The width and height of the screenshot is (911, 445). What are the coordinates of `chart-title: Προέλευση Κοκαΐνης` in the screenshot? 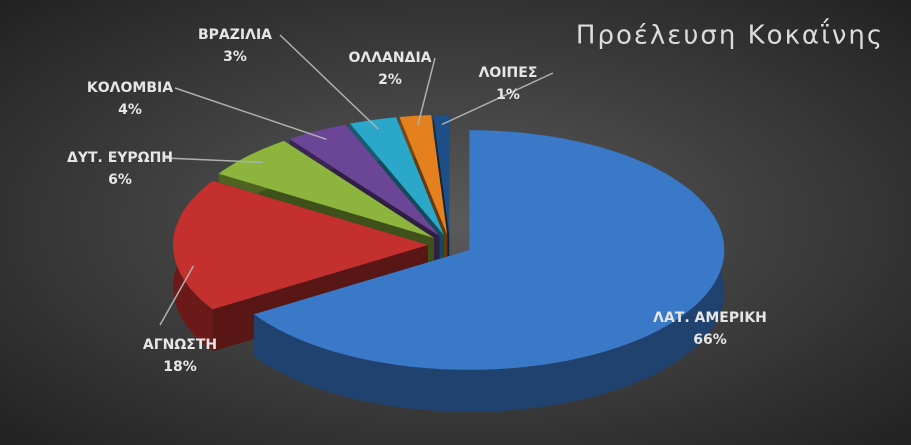 It's located at (730, 34).